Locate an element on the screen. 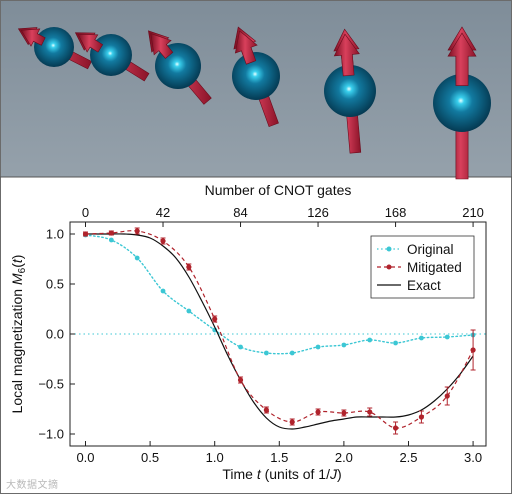  x-tick-label: 2.0 is located at coordinates (344, 457).